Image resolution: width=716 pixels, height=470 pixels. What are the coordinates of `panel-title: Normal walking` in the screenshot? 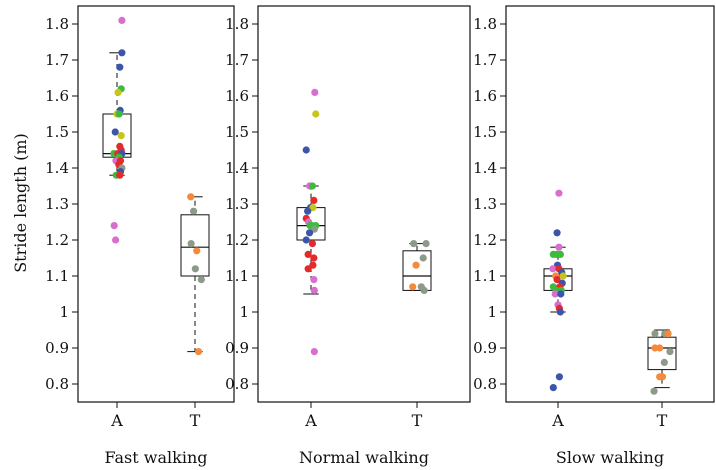 It's located at (364, 457).